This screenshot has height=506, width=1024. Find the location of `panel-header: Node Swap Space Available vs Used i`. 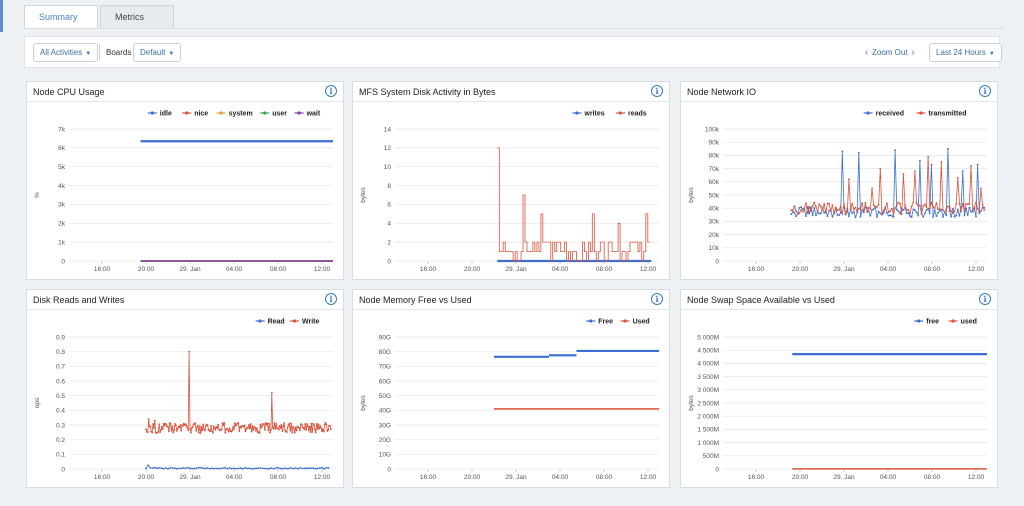

panel-header: Node Swap Space Available vs Used i is located at coordinates (839, 300).